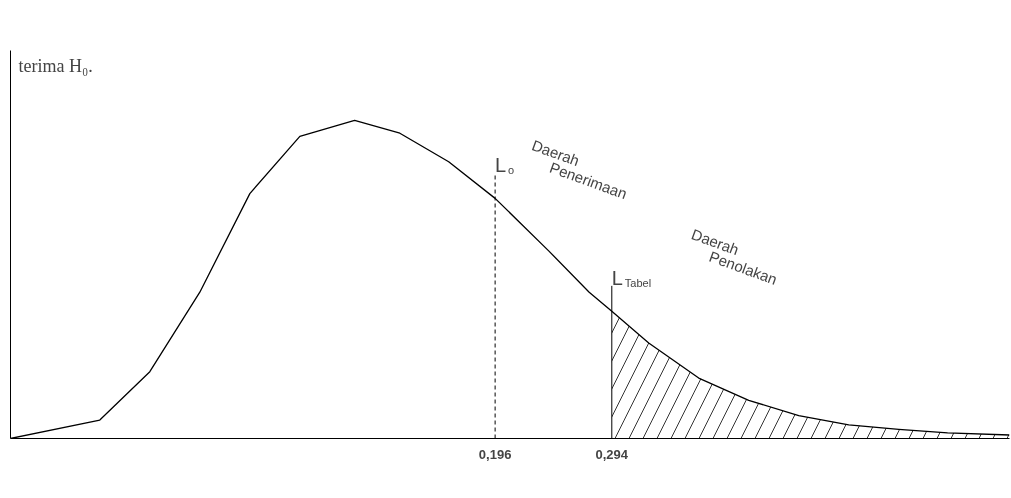 The height and width of the screenshot is (498, 1011). What do you see at coordinates (612, 454) in the screenshot?
I see `x-tick-label: 0,294` at bounding box center [612, 454].